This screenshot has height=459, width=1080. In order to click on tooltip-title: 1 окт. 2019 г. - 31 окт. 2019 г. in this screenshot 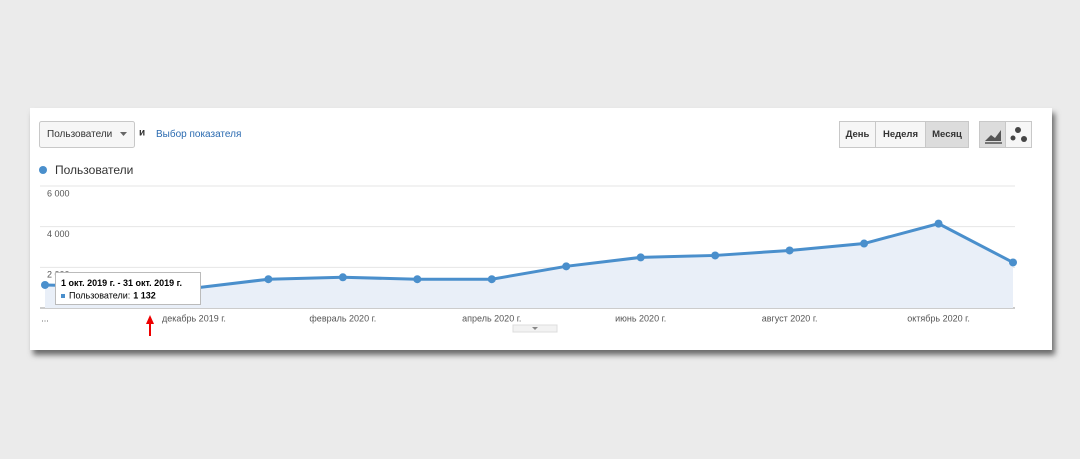, I will do `click(121, 283)`.